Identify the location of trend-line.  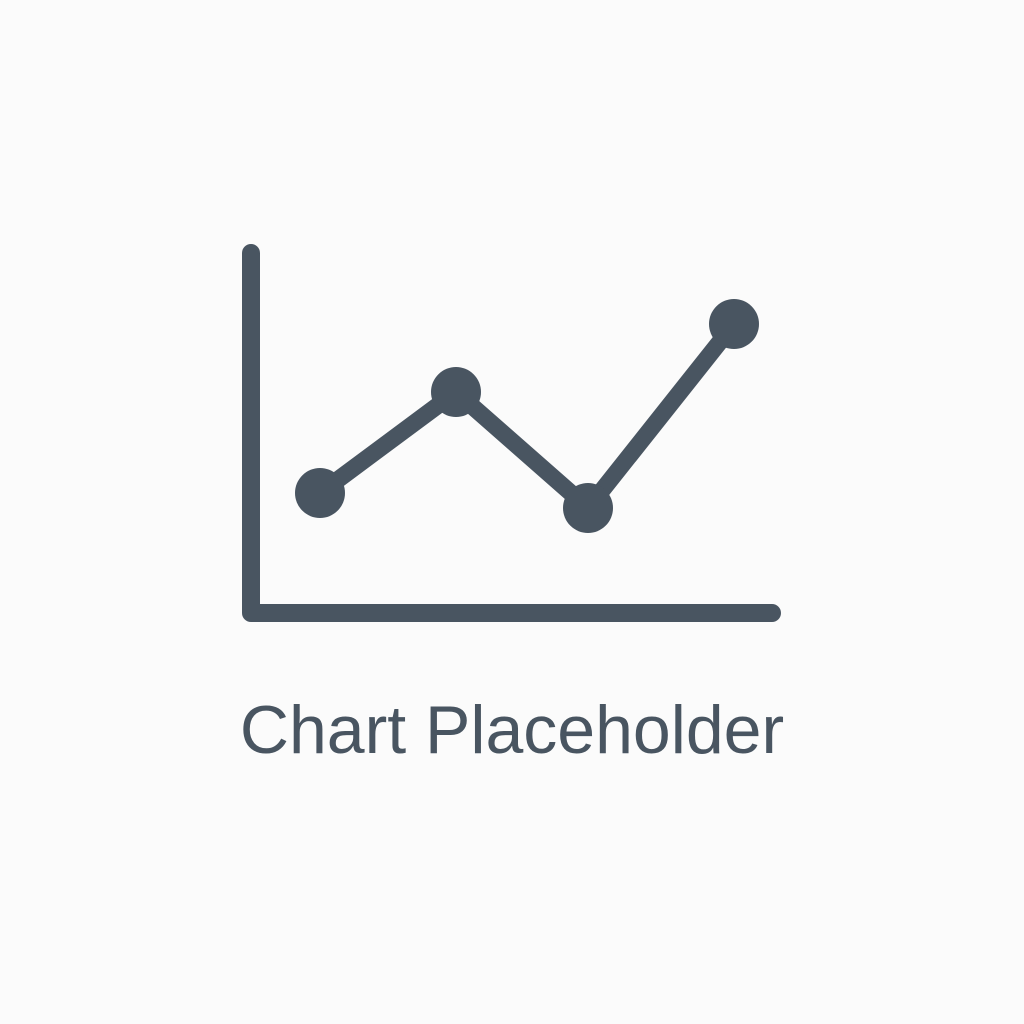
(527, 416).